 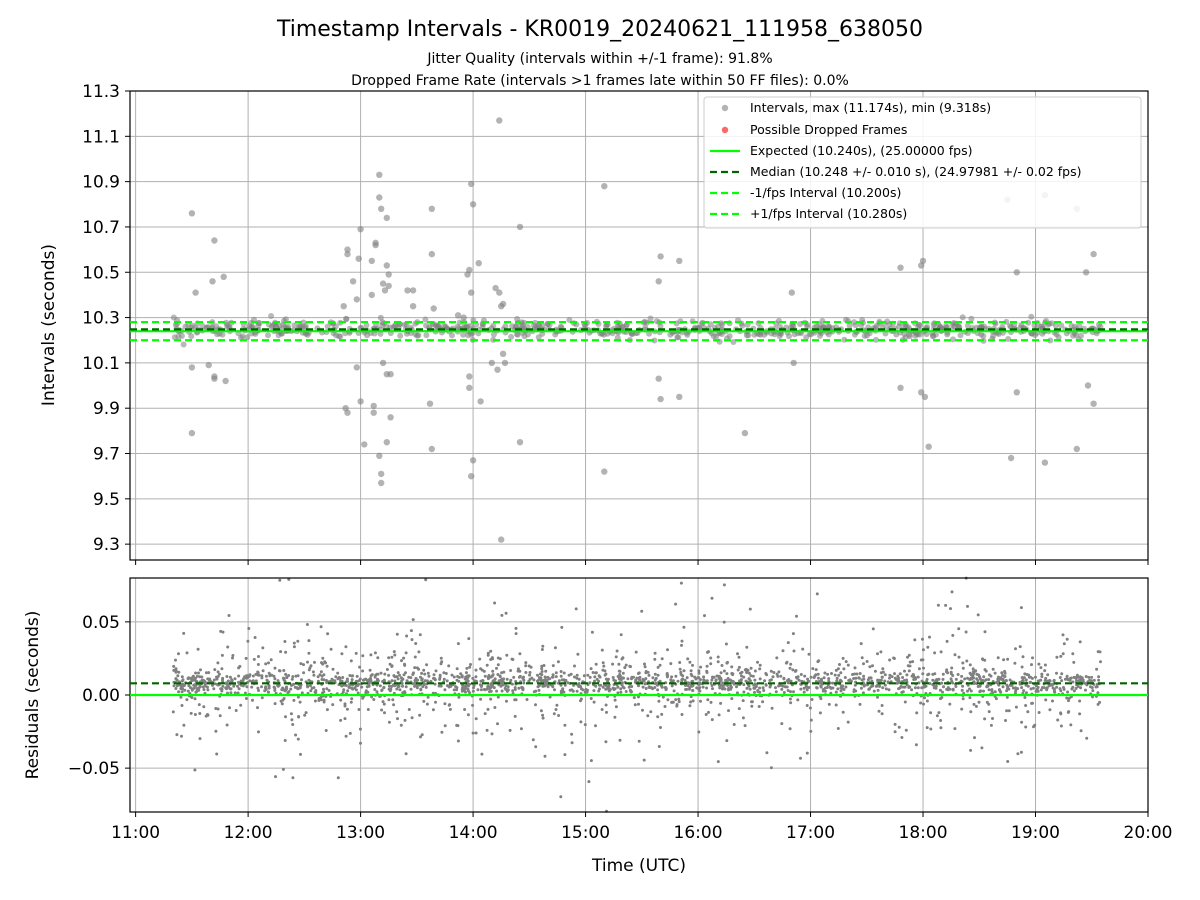 I want to click on intervals-y-tick-label: 10.3, so click(x=101, y=319).